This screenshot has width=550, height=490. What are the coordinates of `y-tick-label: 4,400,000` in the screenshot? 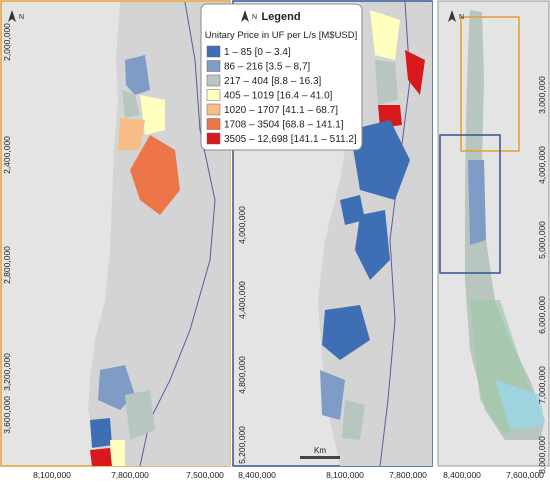 It's located at (242, 300).